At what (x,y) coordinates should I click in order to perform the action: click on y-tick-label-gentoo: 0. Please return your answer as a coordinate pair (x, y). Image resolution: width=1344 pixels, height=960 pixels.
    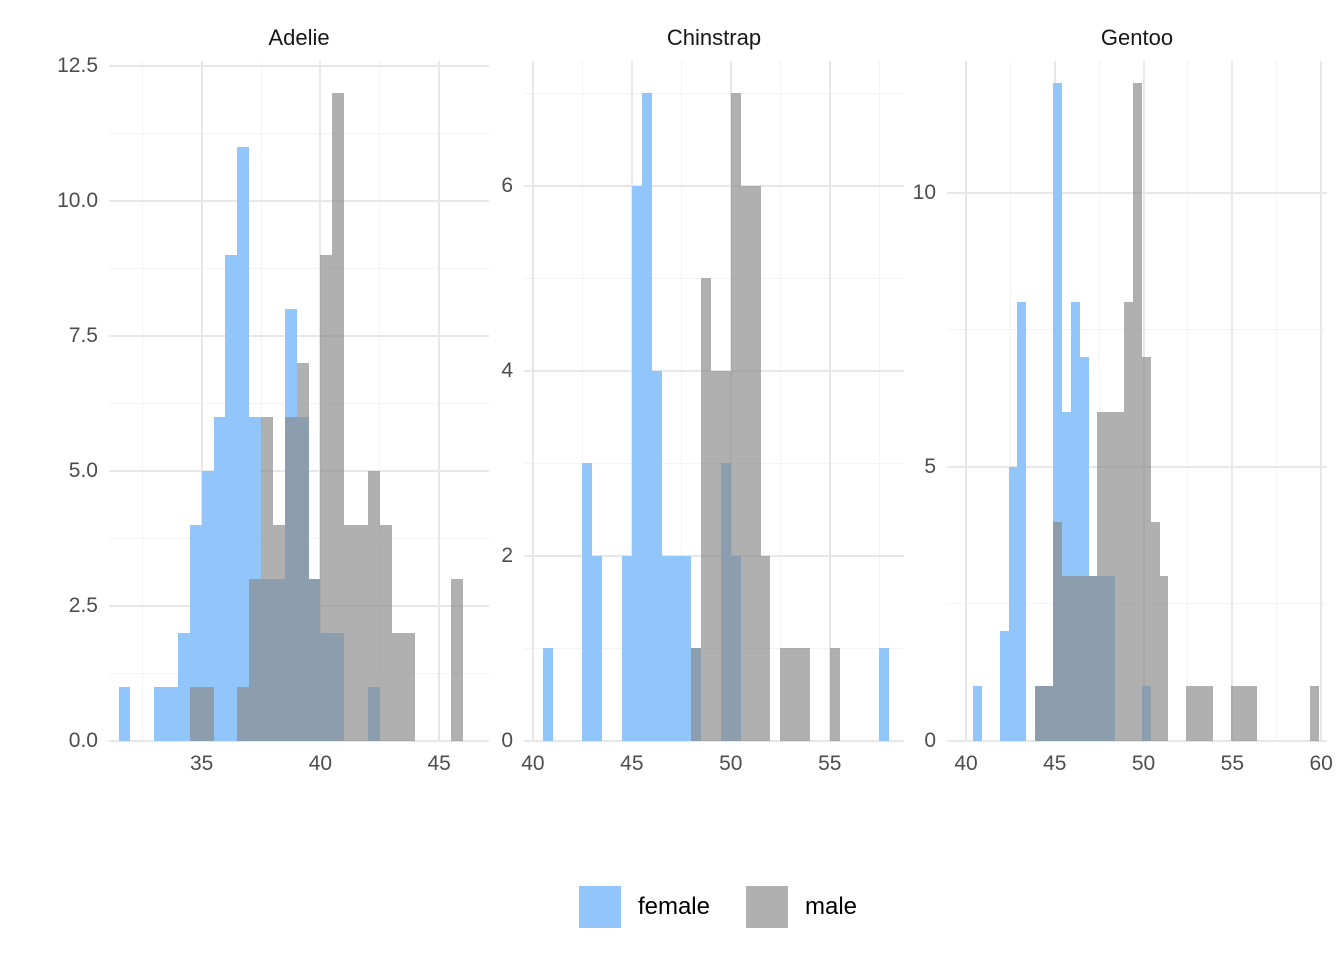
    Looking at the image, I should click on (930, 740).